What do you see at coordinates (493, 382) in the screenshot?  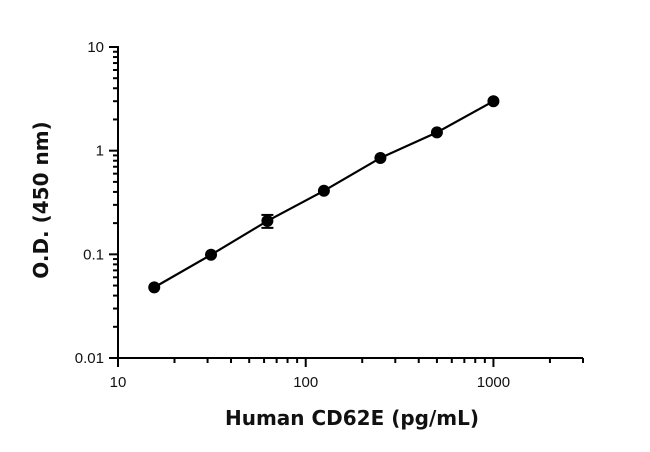 I see `x-tick-label: 1000` at bounding box center [493, 382].